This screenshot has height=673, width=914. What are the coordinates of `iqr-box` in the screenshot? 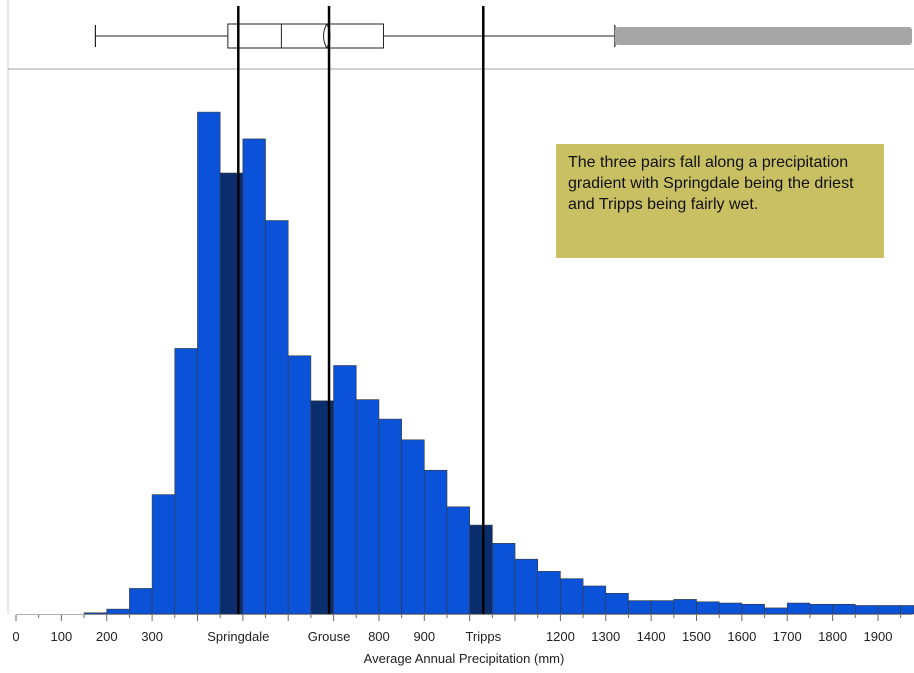 It's located at (305, 36).